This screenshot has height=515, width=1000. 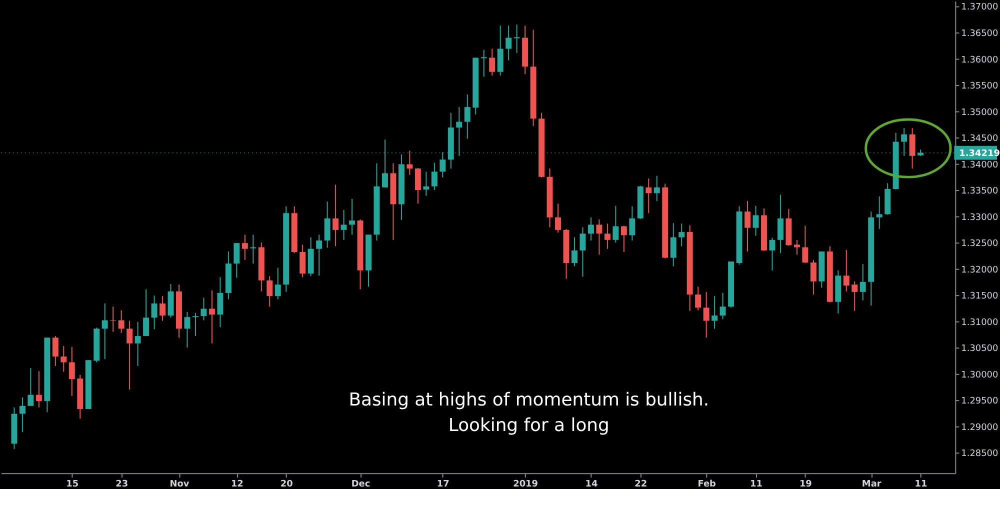 What do you see at coordinates (979, 323) in the screenshot?
I see `y-tick-label: 1.31000` at bounding box center [979, 323].